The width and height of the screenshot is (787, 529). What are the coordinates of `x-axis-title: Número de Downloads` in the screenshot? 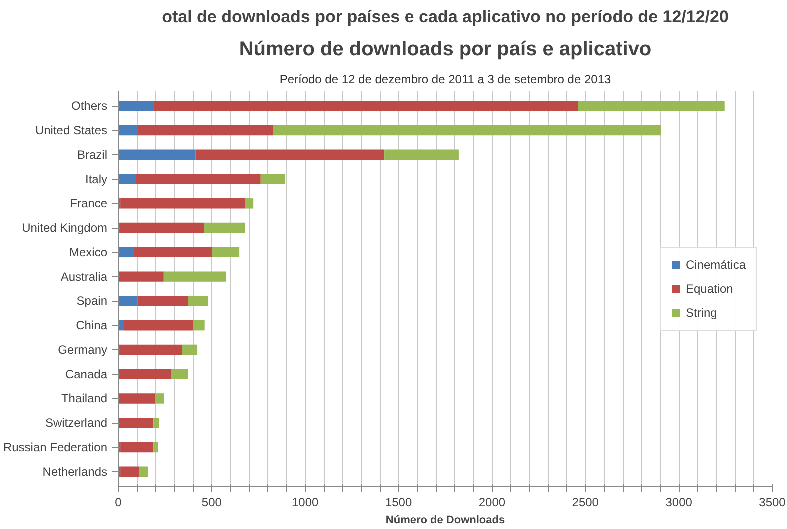 It's located at (446, 520).